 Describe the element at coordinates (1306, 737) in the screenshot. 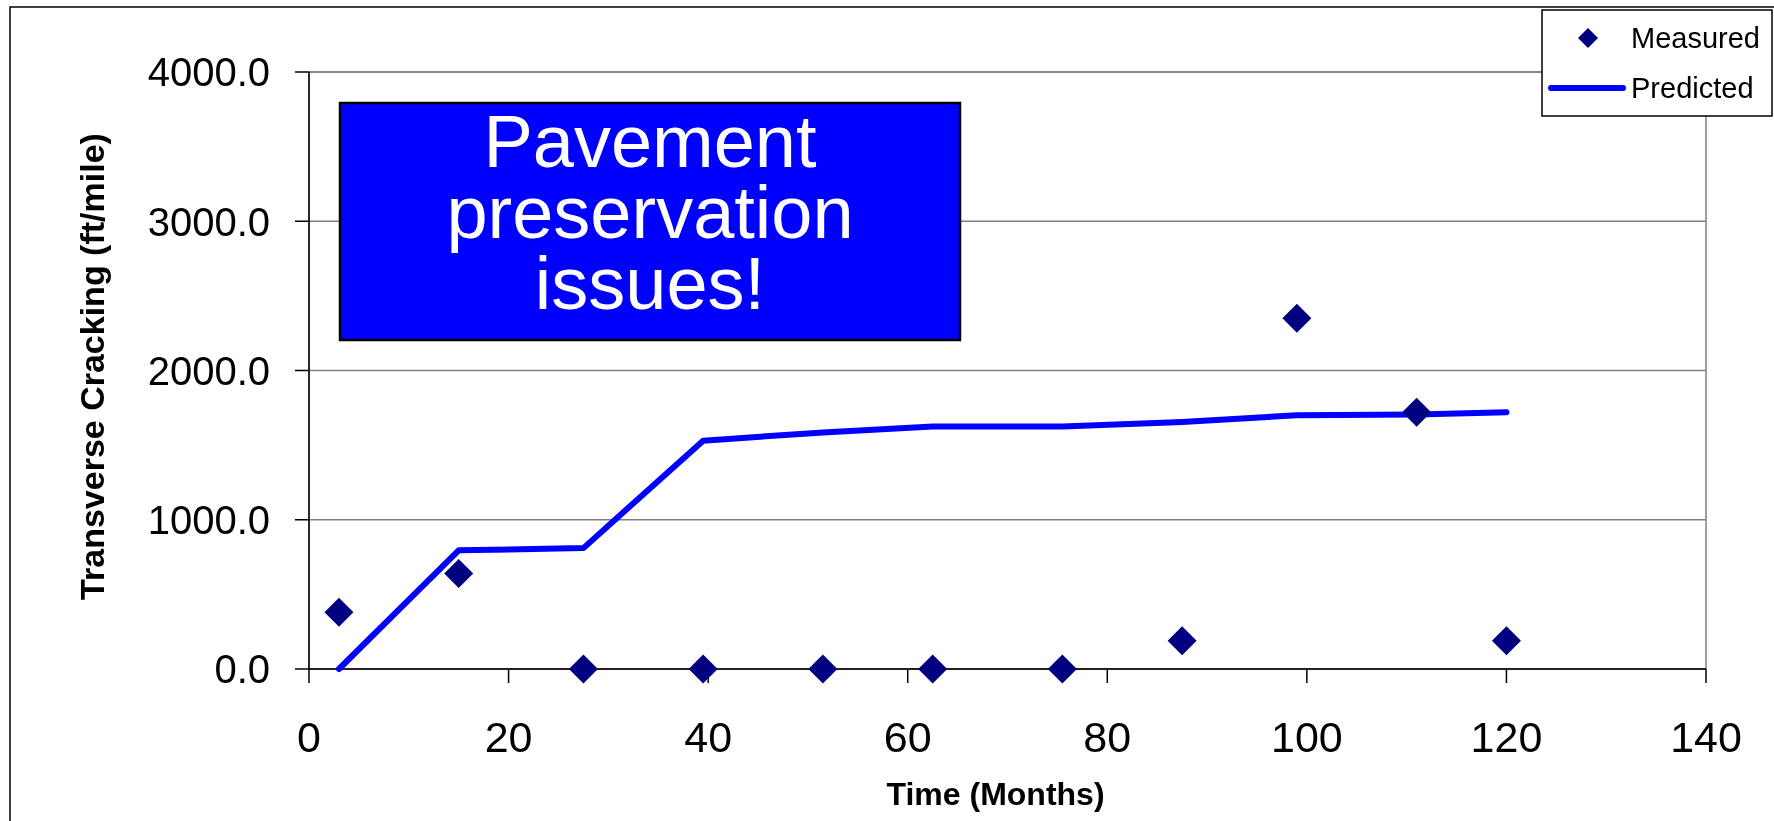

I see `x-tick-label: 100` at that location.